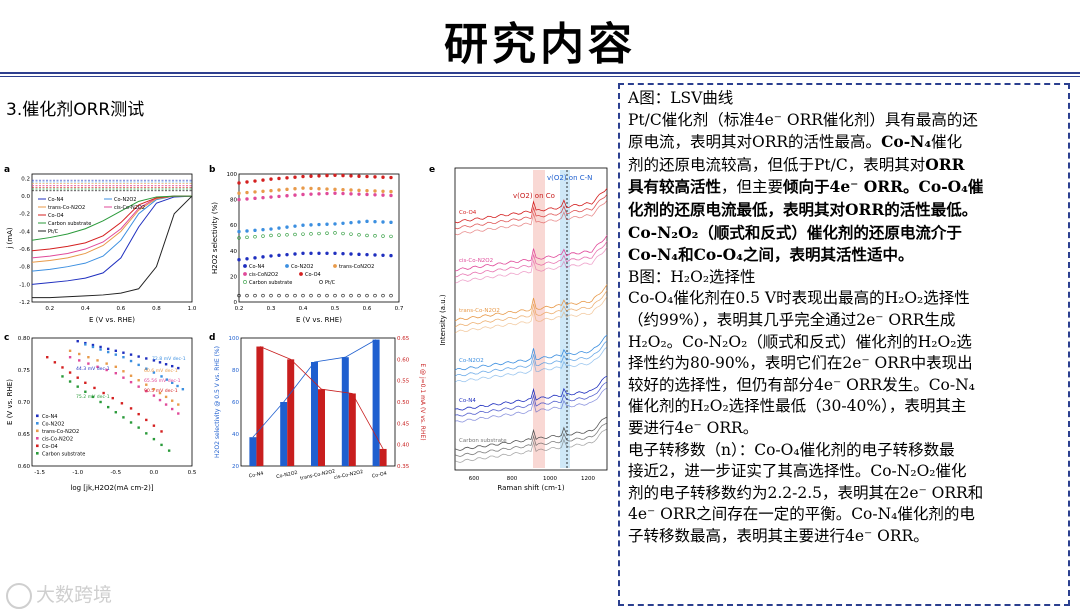  I want to click on panel-c-xtick: 0.5, so click(192, 473).